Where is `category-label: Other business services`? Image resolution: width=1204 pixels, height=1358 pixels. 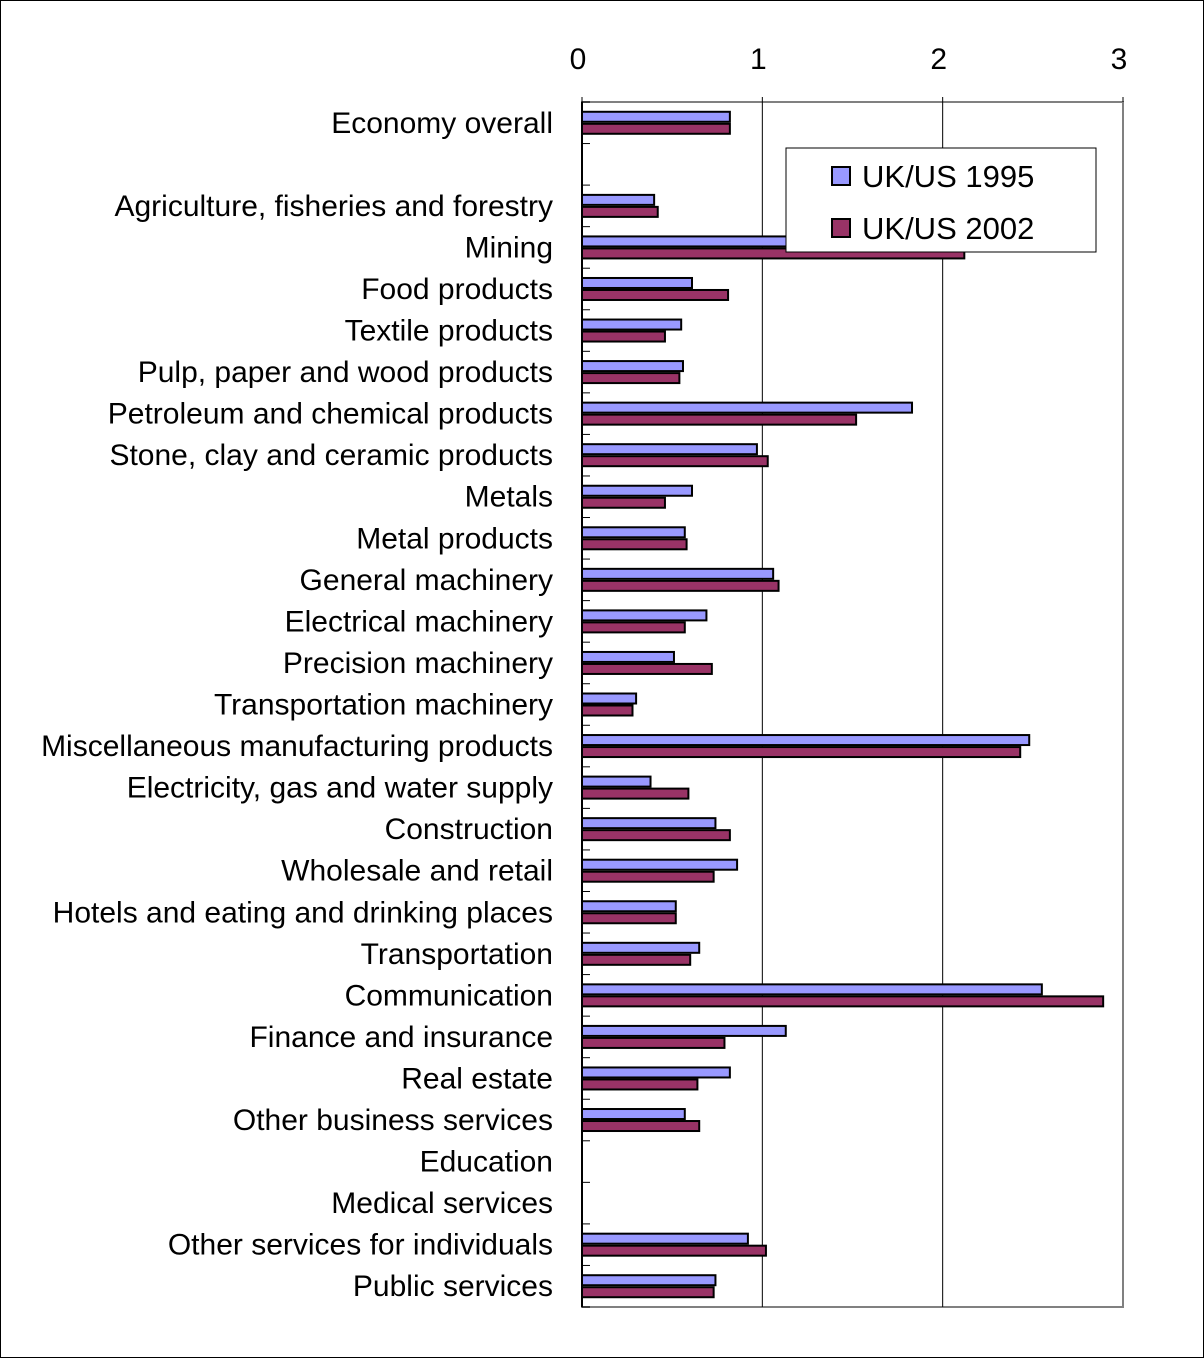 category-label: Other business services is located at coordinates (393, 1120).